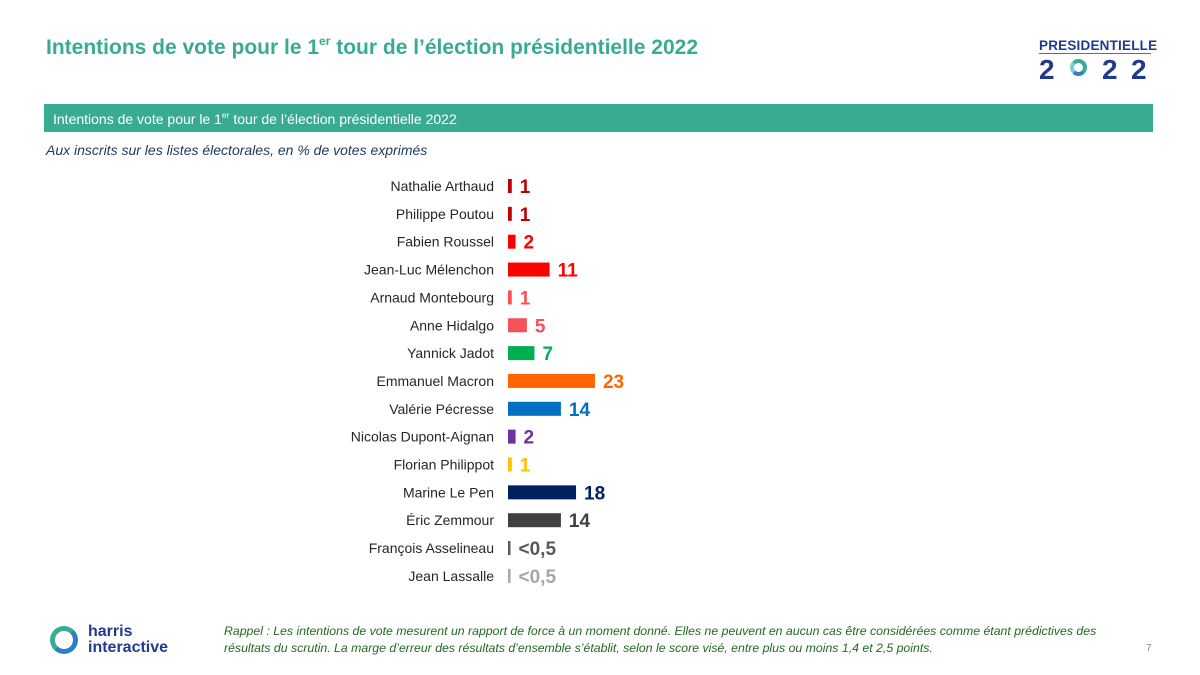  I want to click on category-label: Marine Le Pen, so click(448, 492).